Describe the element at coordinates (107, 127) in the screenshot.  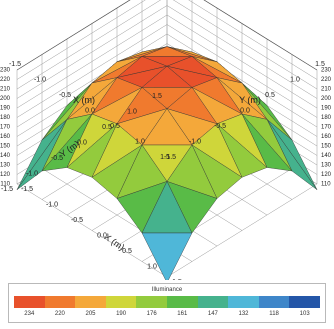
I see `y-tick-label-bottom: 0.5` at that location.